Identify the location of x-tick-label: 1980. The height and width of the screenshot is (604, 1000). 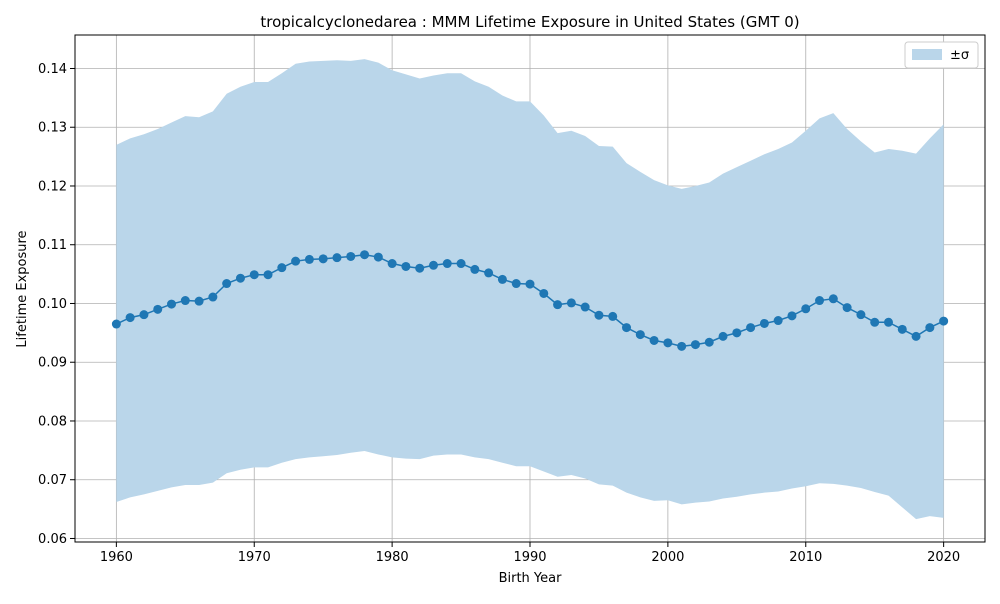
(392, 557).